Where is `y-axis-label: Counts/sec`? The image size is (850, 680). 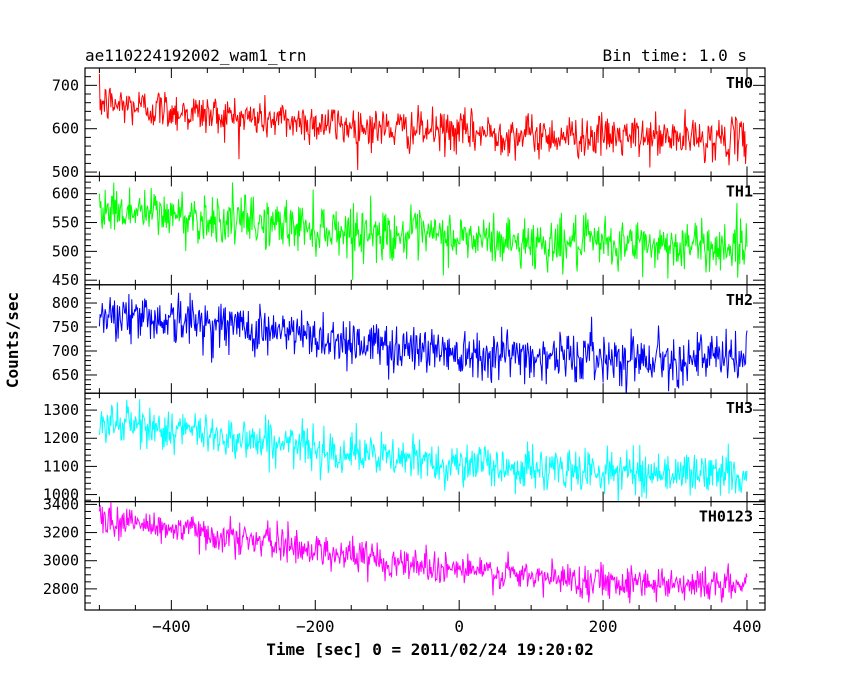 y-axis-label: Counts/sec is located at coordinates (12, 340).